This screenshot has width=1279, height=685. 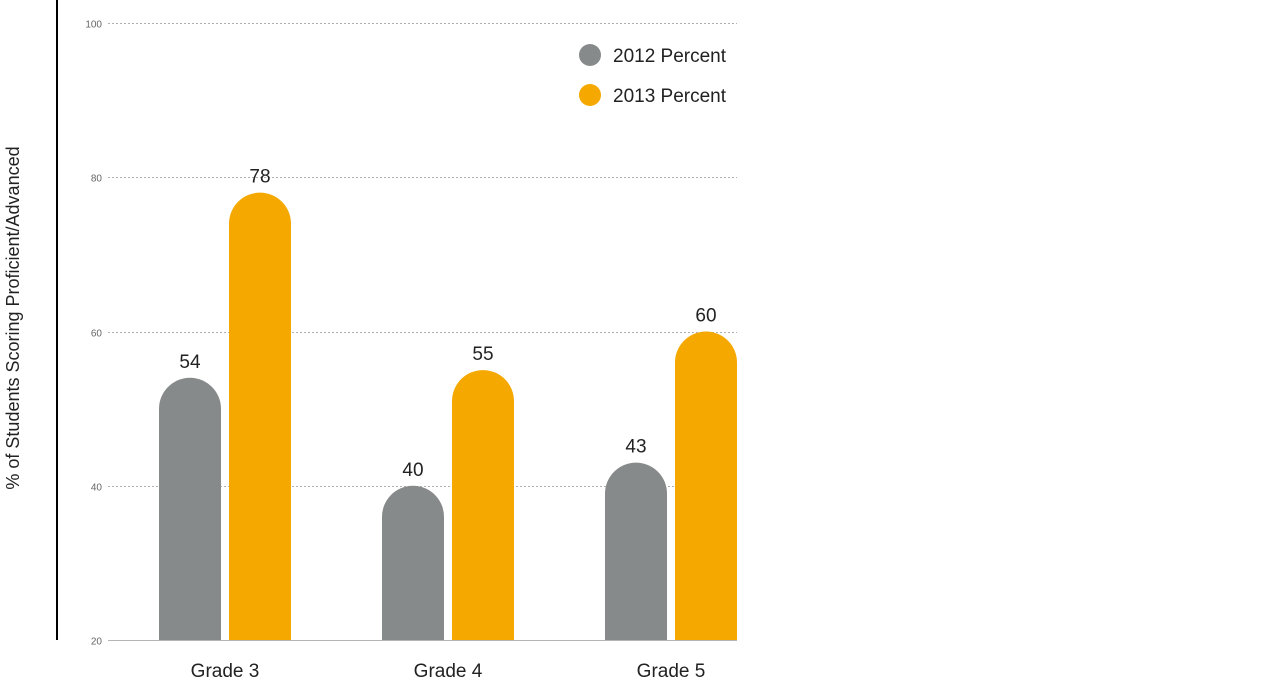 What do you see at coordinates (670, 96) in the screenshot?
I see `legend-label: 2013 Percent` at bounding box center [670, 96].